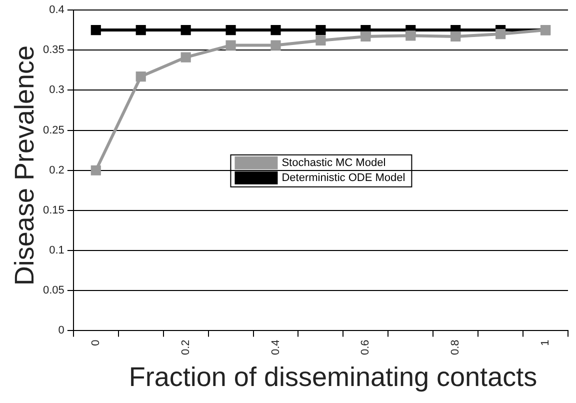  Describe the element at coordinates (53, 50) in the screenshot. I see `y-tick-label: 0.35` at that location.